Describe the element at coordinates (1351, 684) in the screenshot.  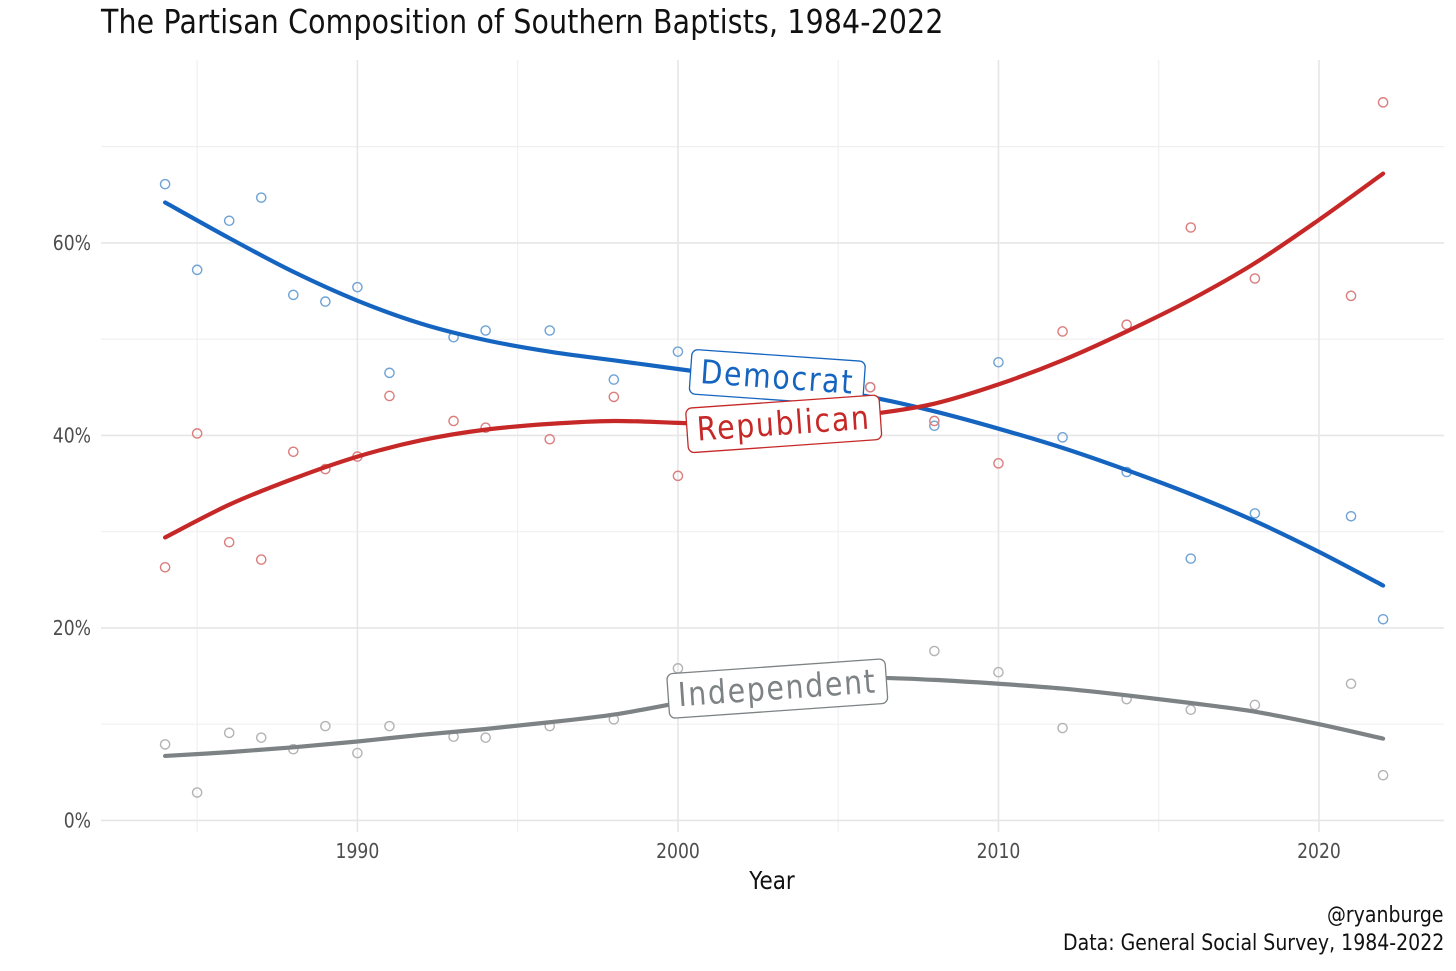
I see `point-independent-2021` at that location.